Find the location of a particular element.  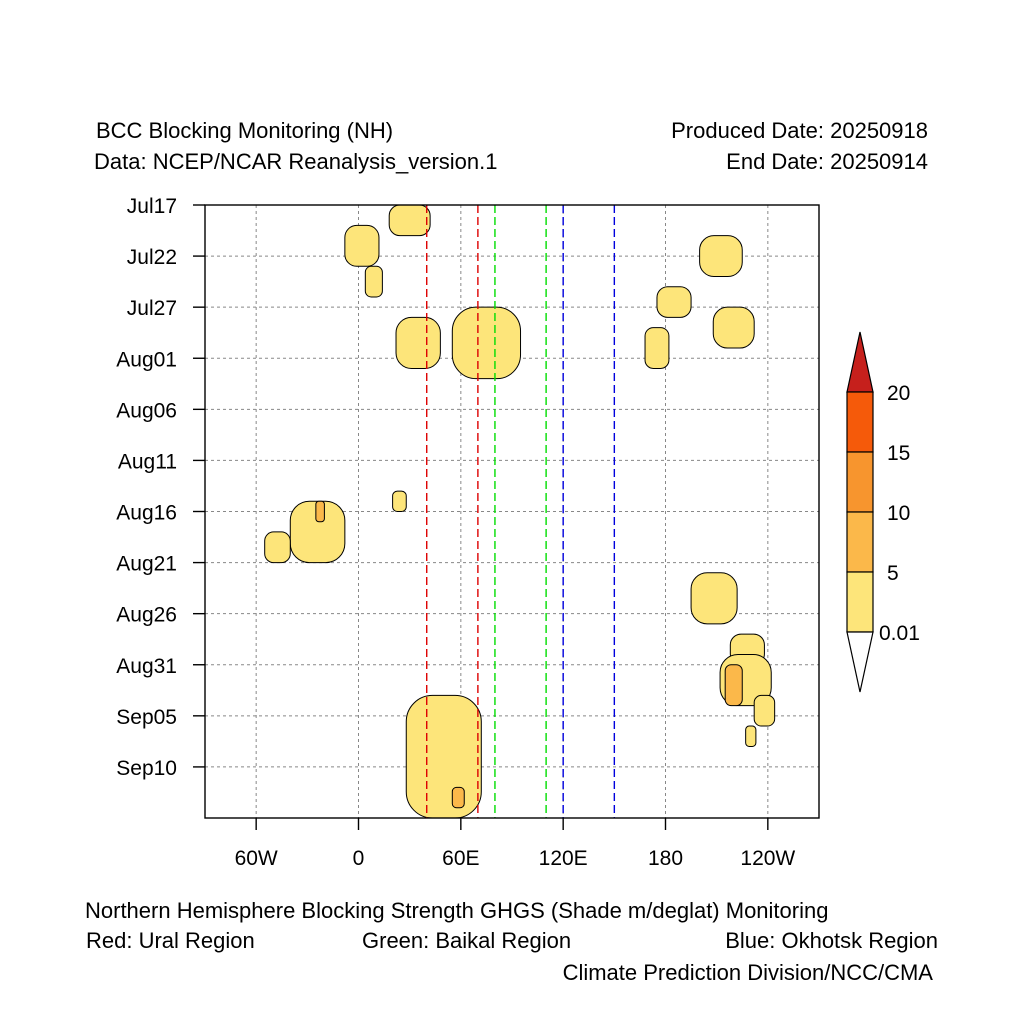

x-tick-label: 60E is located at coordinates (460, 858).